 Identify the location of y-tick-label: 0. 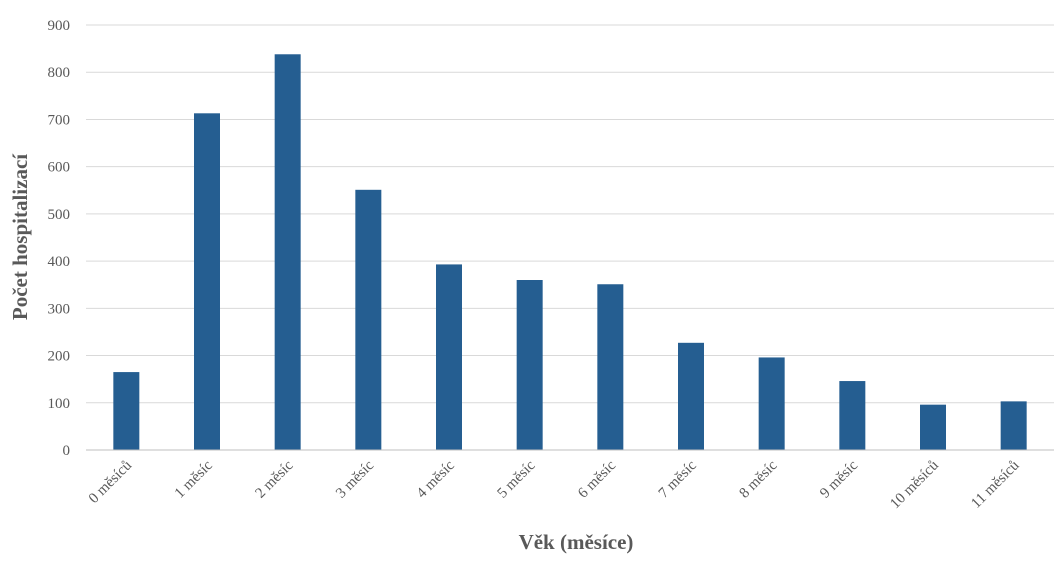
(67, 451).